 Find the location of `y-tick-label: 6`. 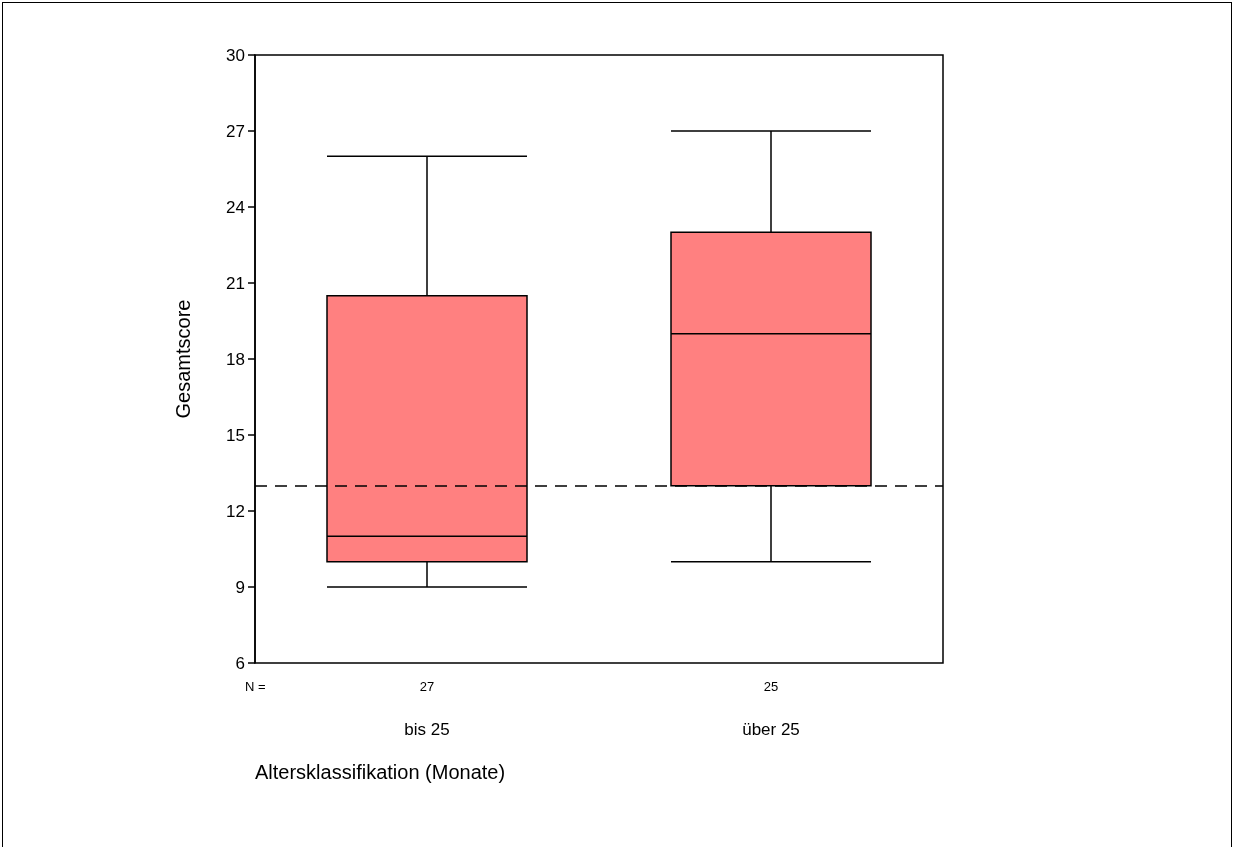

y-tick-label: 6 is located at coordinates (240, 663).